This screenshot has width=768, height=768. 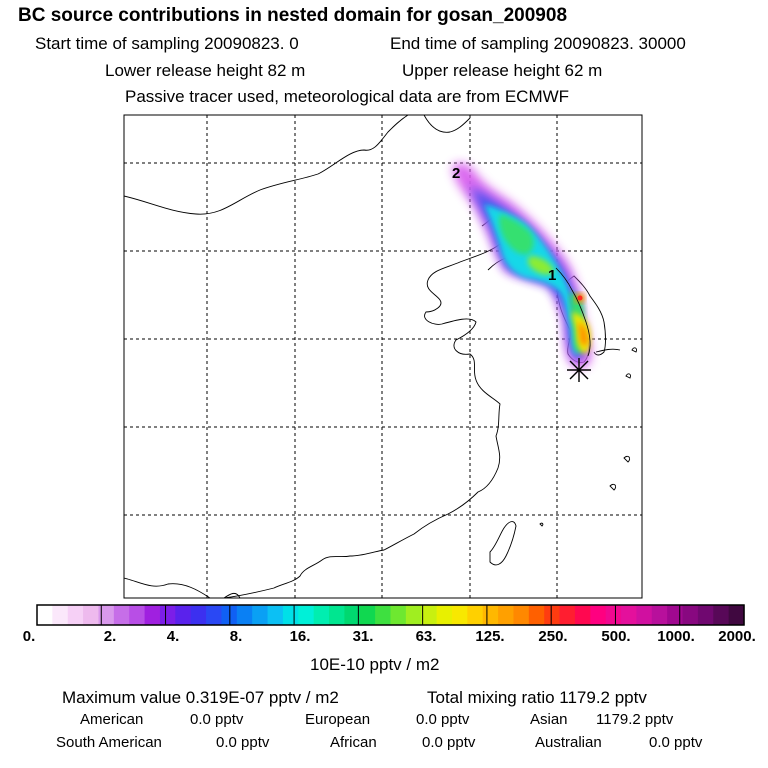 I want to click on trajectory-label-2: 2, so click(x=456, y=173).